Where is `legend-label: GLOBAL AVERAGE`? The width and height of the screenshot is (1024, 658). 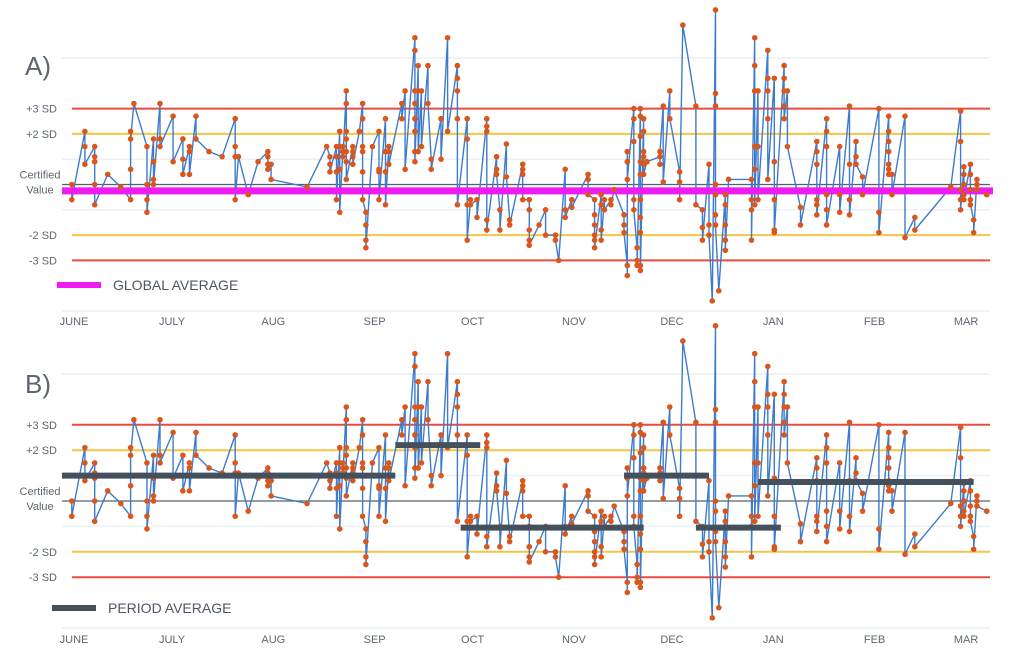
legend-label: GLOBAL AVERAGE is located at coordinates (175, 285).